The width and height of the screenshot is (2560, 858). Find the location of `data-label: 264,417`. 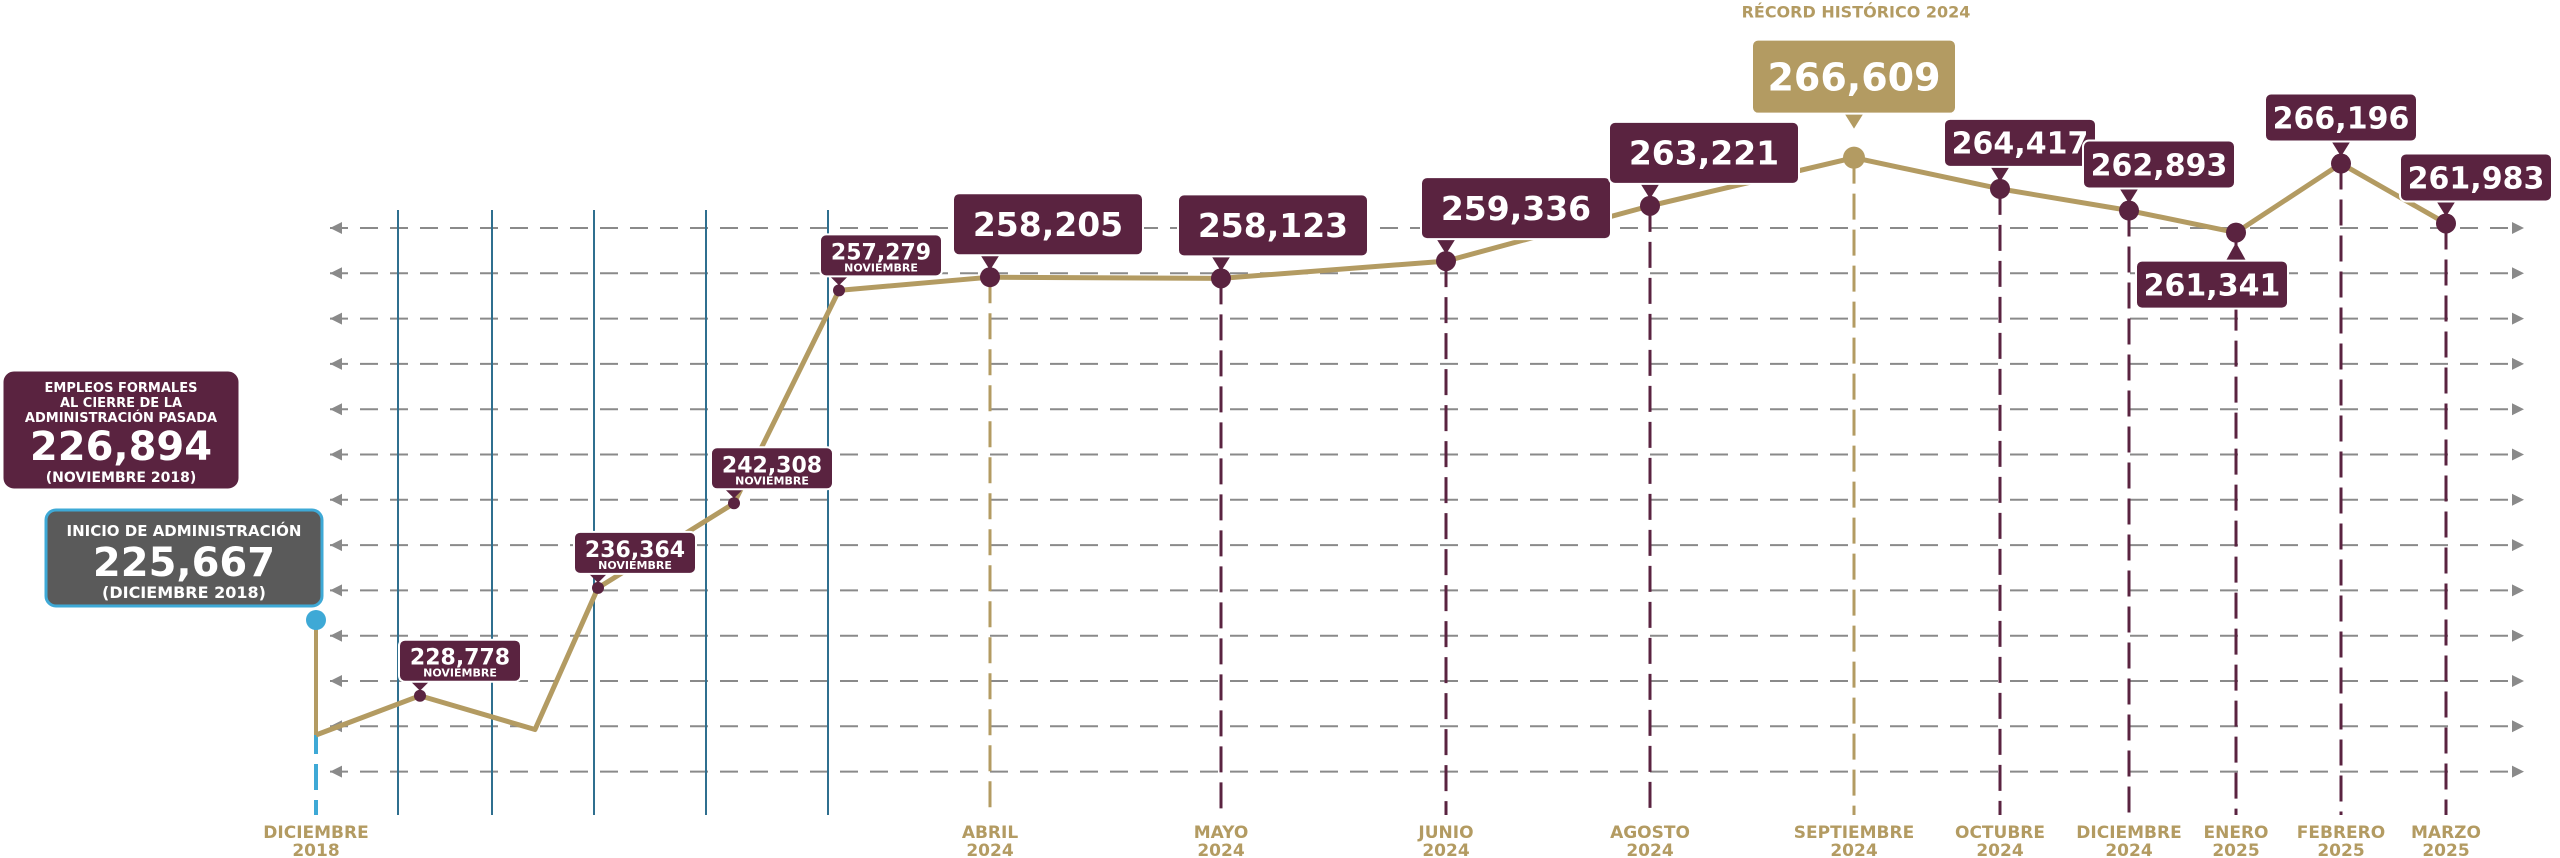

data-label: 264,417 is located at coordinates (2020, 149).